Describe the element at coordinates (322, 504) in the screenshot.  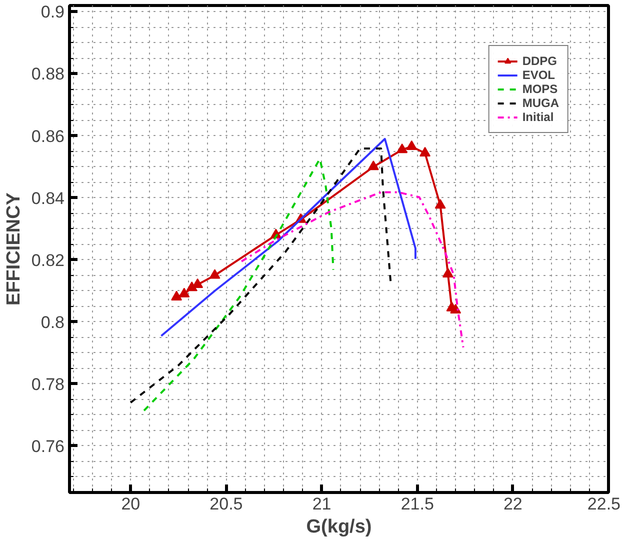
I see `x-tick-label: 21` at that location.